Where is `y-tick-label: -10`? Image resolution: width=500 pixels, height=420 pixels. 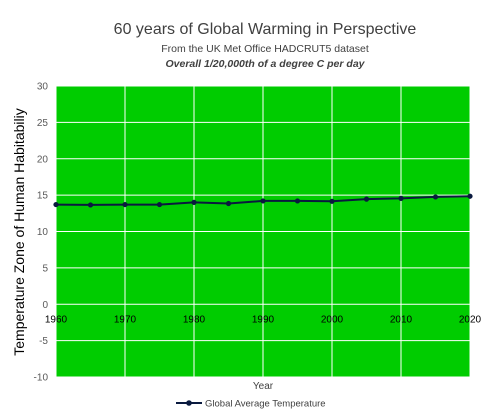 y-tick-label: -10 is located at coordinates (41, 378).